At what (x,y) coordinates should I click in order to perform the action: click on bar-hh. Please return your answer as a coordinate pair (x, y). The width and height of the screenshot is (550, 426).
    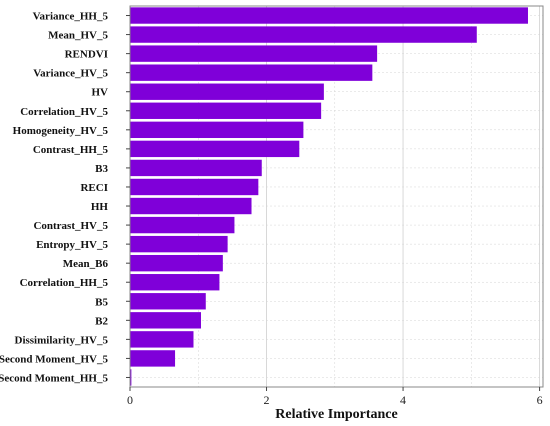
    Looking at the image, I should click on (191, 206).